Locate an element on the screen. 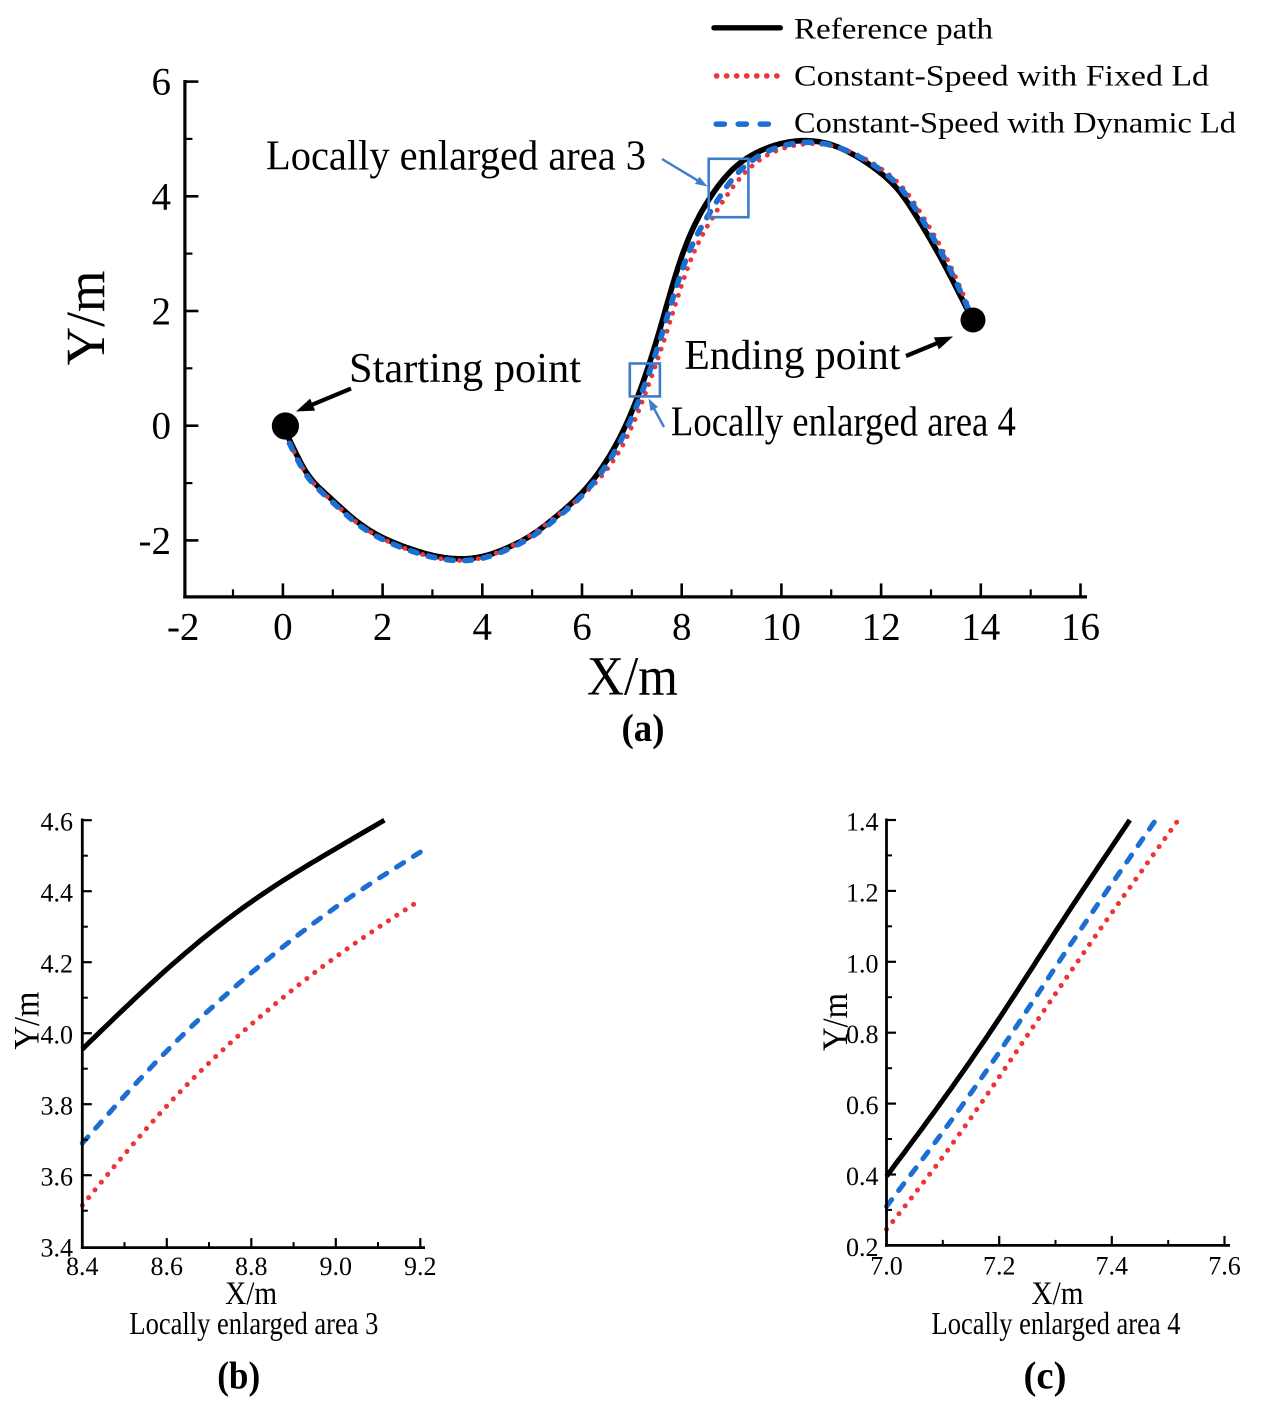  svg-text: (c) is located at coordinates (1045, 1376).